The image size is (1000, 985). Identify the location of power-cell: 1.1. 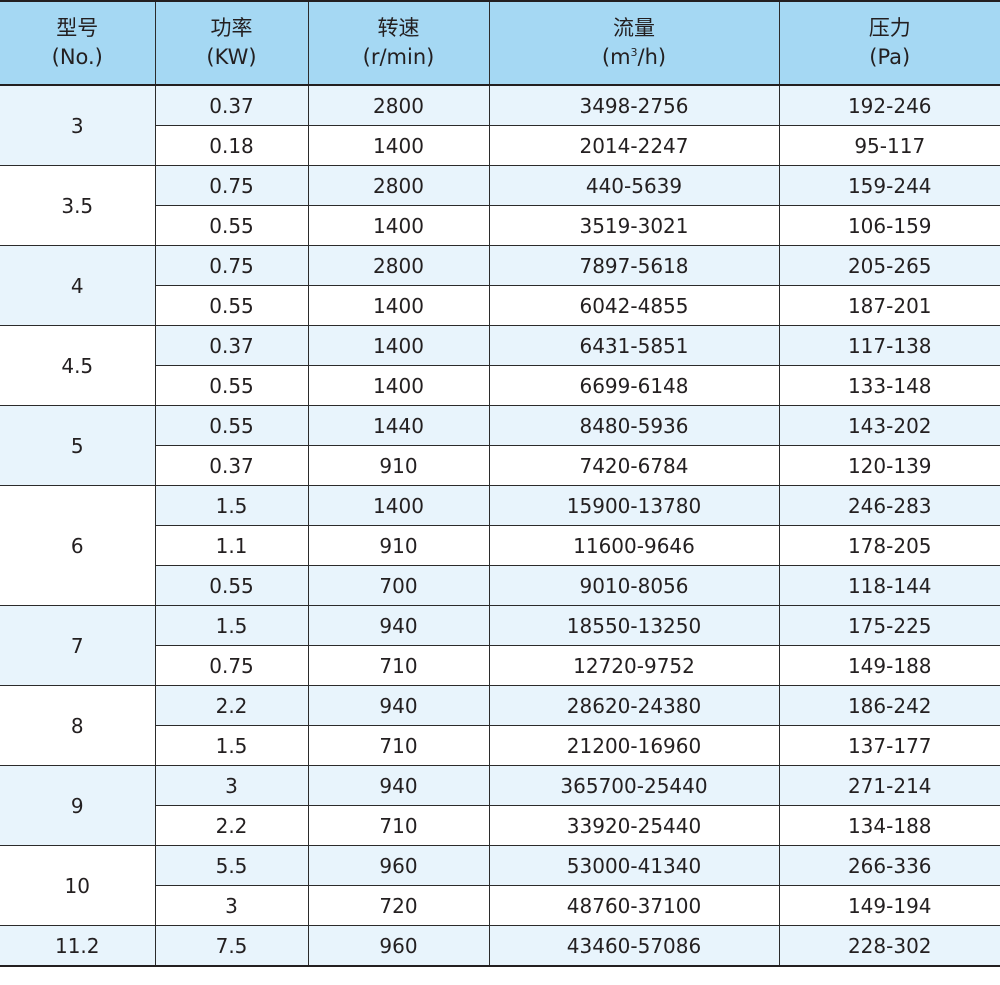
(232, 545).